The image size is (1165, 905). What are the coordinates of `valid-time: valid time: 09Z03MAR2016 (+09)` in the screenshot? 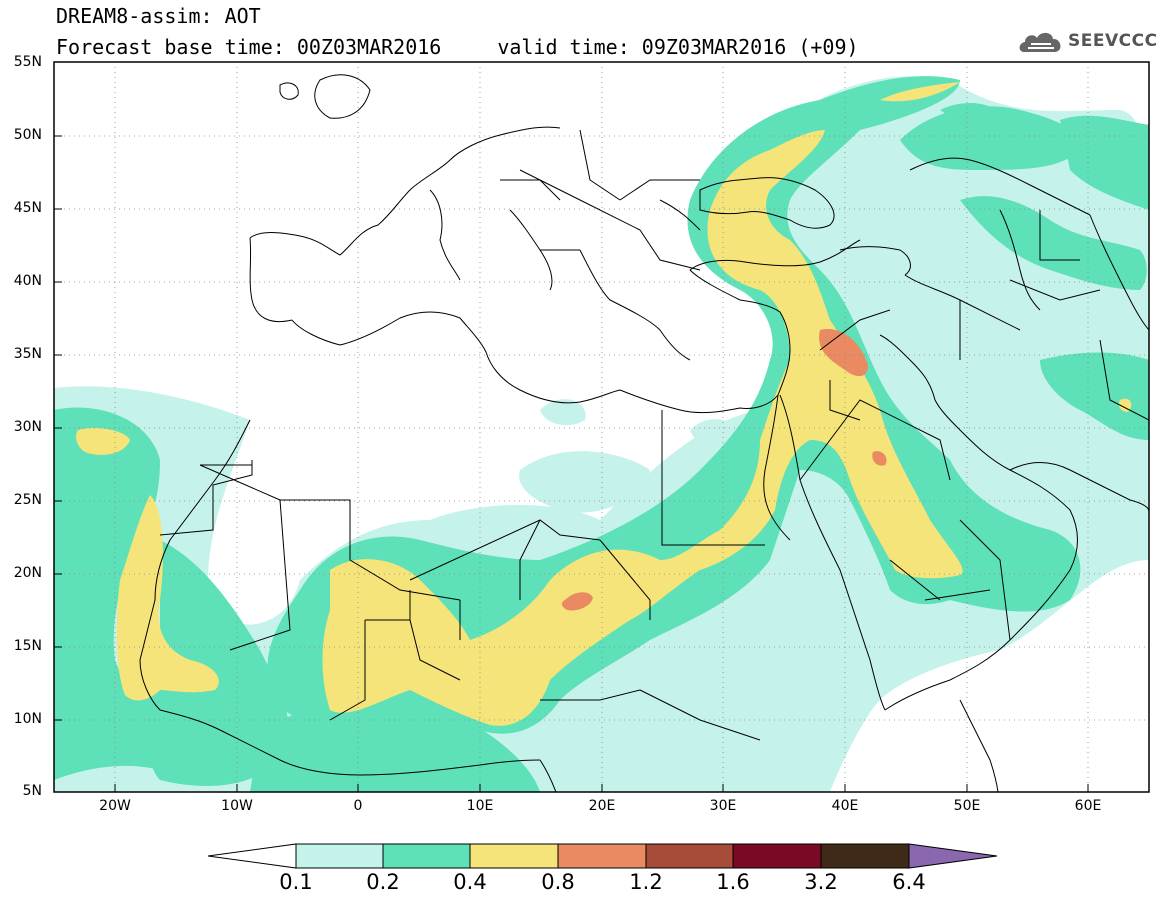 It's located at (678, 47).